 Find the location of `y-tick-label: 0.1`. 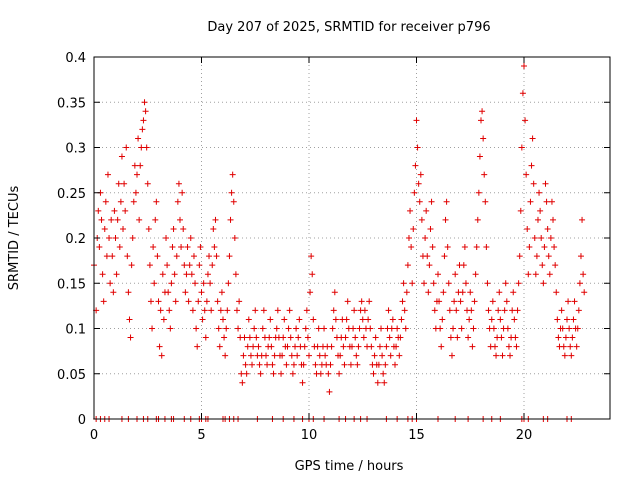

y-tick-label: 0.1 is located at coordinates (75, 330).